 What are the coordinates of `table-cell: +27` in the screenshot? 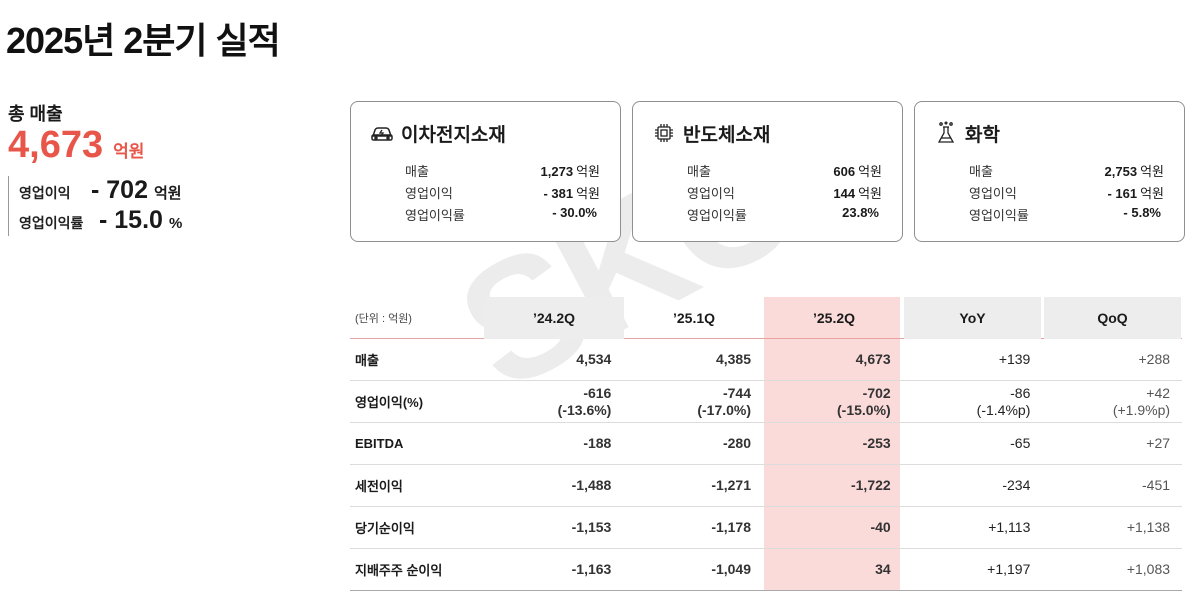 It's located at (1158, 443).